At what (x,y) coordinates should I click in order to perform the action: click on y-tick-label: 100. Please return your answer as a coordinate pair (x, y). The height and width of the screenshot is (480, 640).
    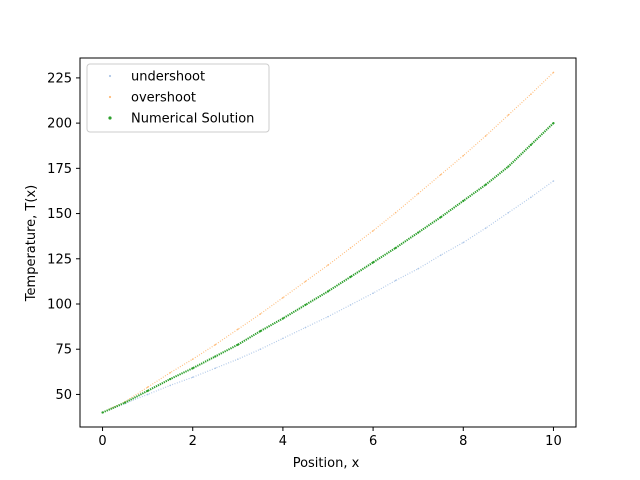
    Looking at the image, I should click on (59, 305).